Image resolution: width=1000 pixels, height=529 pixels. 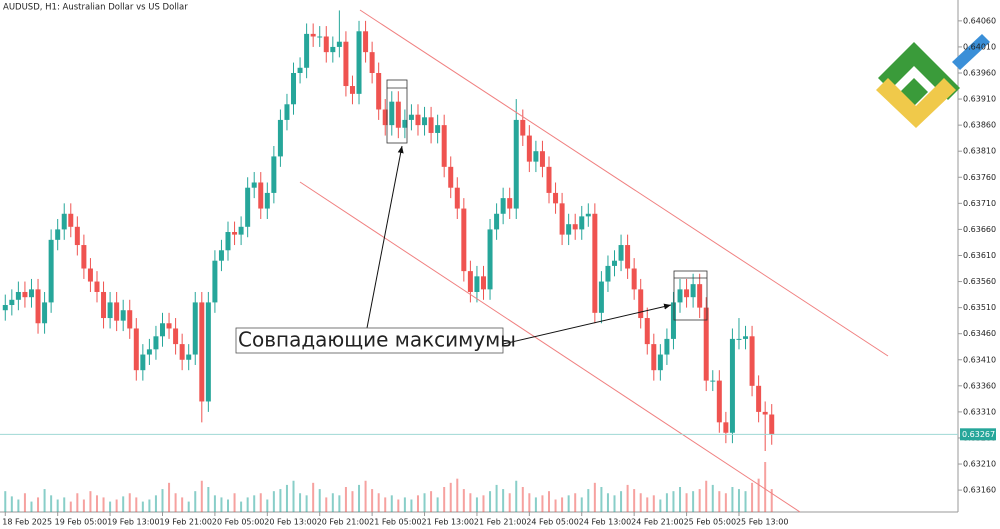 I want to click on annotation: Совпадающие максимумы, so click(x=377, y=340).